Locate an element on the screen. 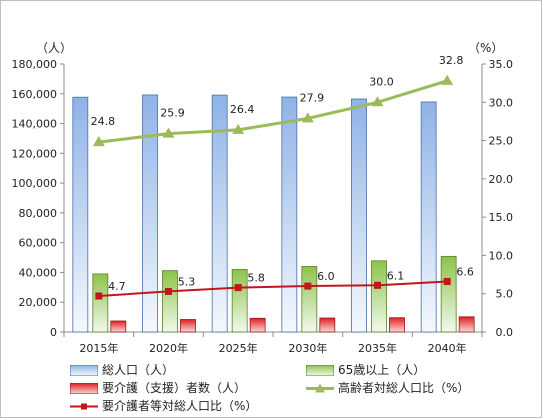 This screenshot has width=542, height=418. x-tick-label: 2035年 is located at coordinates (377, 348).